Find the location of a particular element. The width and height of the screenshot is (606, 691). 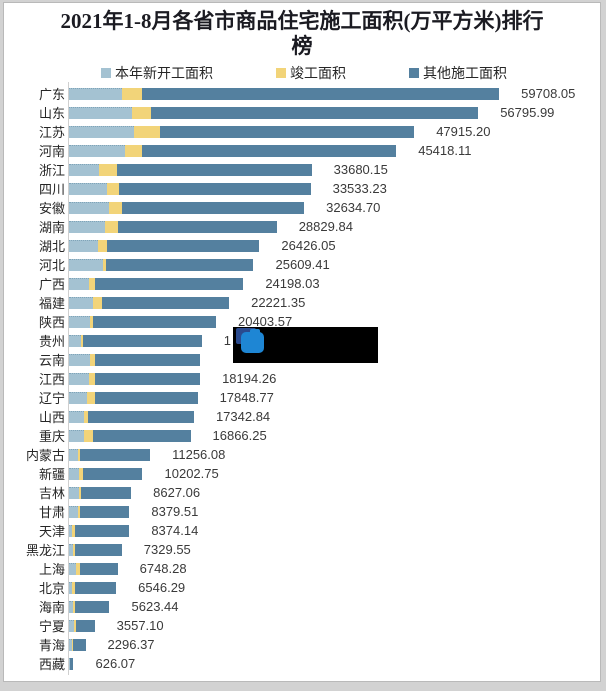

bar-row: 重庆 16866.25 is located at coordinates (303, 436).